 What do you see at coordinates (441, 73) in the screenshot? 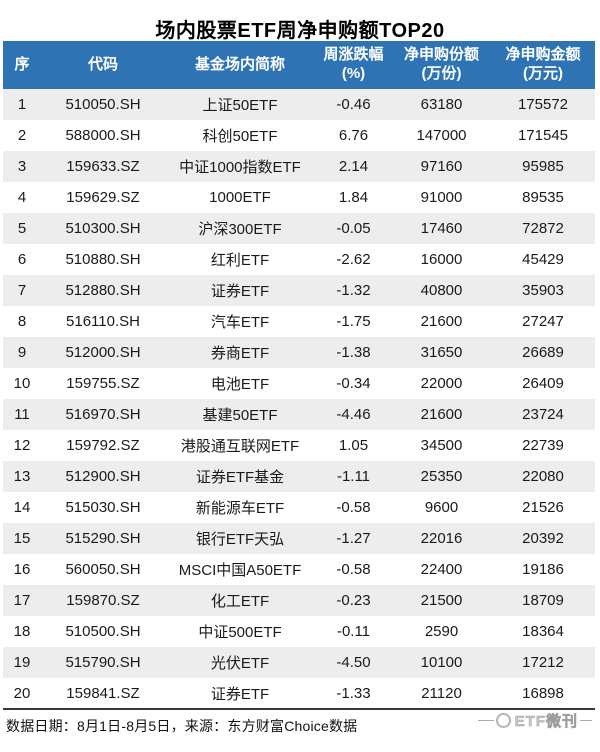
I see `column-header-unit: (万份)` at bounding box center [441, 73].